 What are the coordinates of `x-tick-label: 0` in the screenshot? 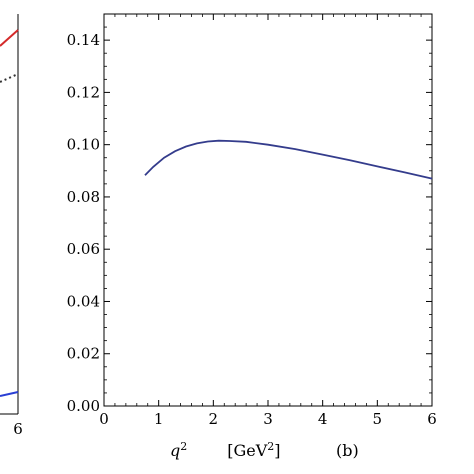 It's located at (104, 419).